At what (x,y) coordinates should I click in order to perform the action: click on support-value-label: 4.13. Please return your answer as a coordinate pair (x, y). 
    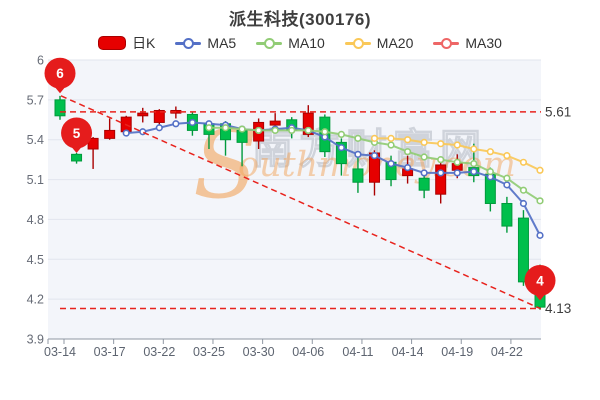
    Looking at the image, I should click on (558, 308).